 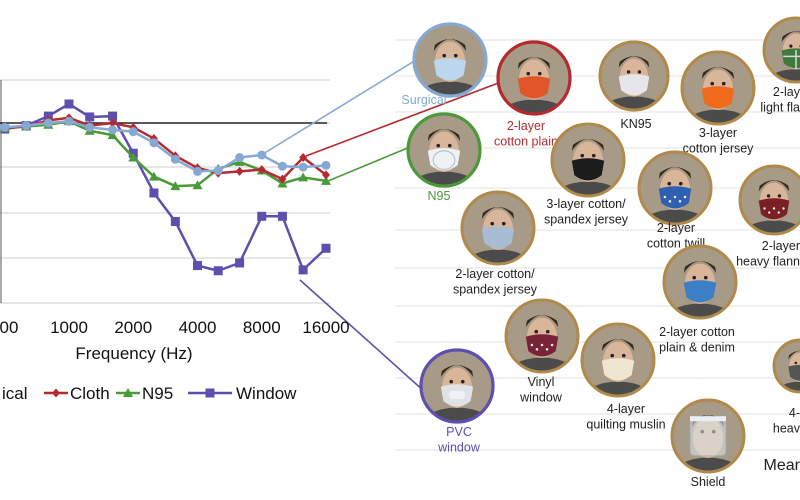 I want to click on x-axis-title: Frequency (Hz), so click(x=133, y=353).